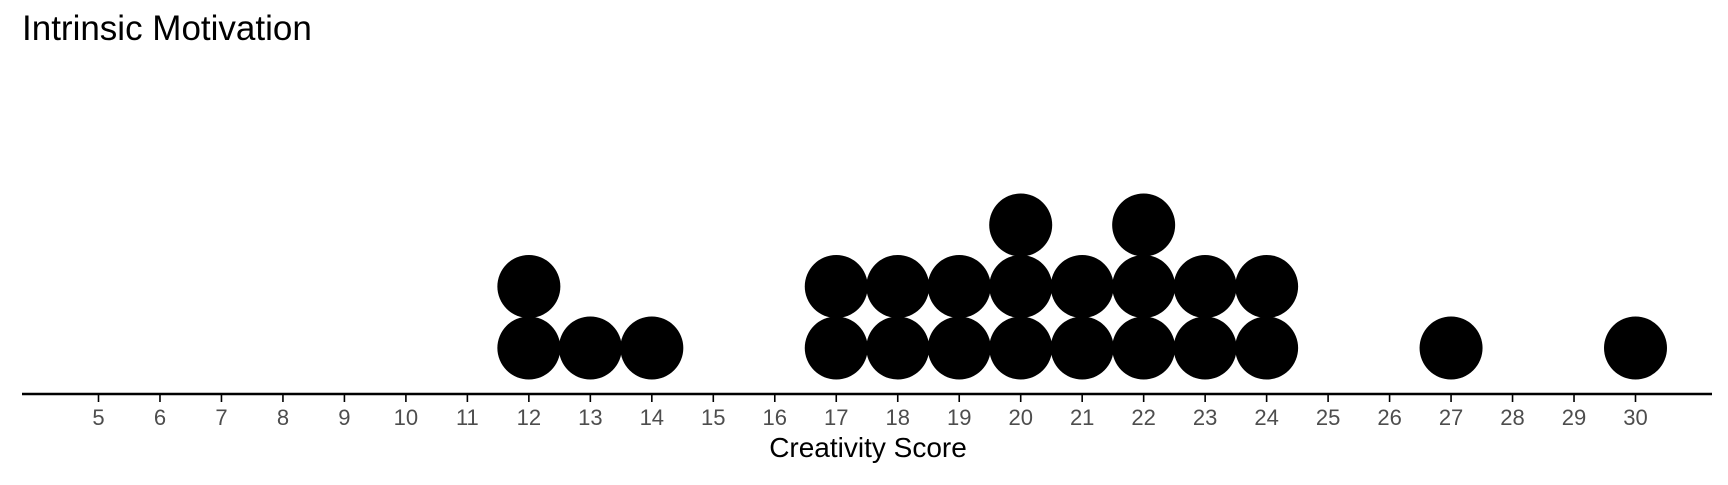 The image size is (1728, 485). Describe the element at coordinates (775, 417) in the screenshot. I see `x-tick-label: 16` at that location.